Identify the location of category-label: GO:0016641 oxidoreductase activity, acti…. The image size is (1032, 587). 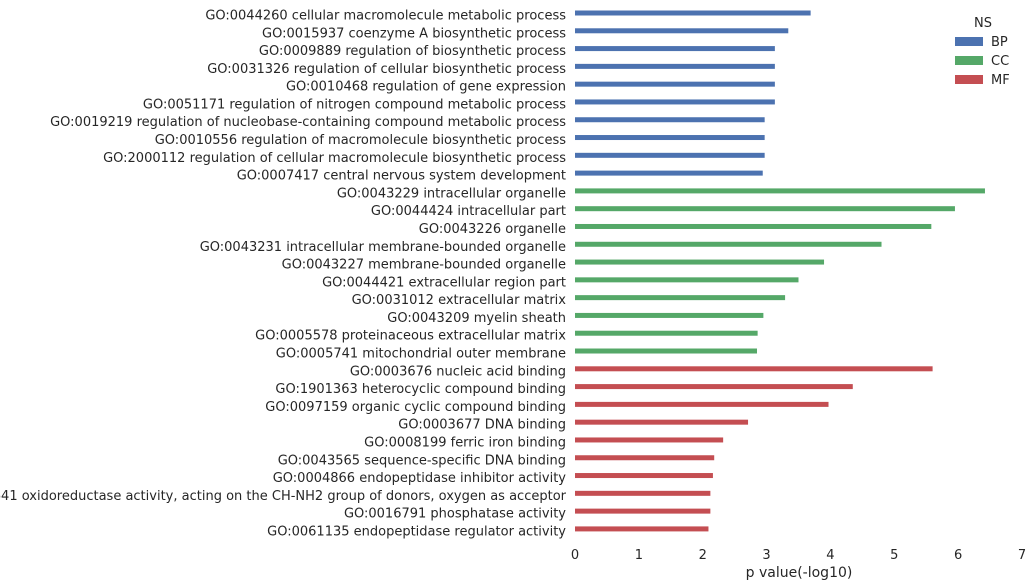
(283, 496).